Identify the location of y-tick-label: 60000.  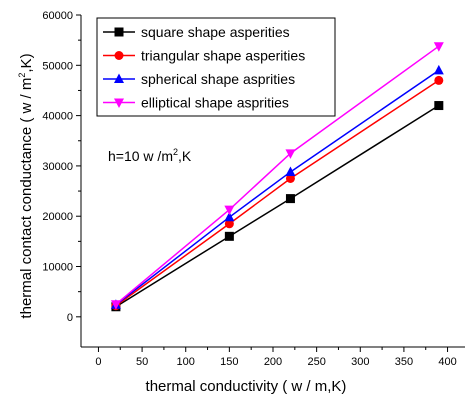
(57, 16).